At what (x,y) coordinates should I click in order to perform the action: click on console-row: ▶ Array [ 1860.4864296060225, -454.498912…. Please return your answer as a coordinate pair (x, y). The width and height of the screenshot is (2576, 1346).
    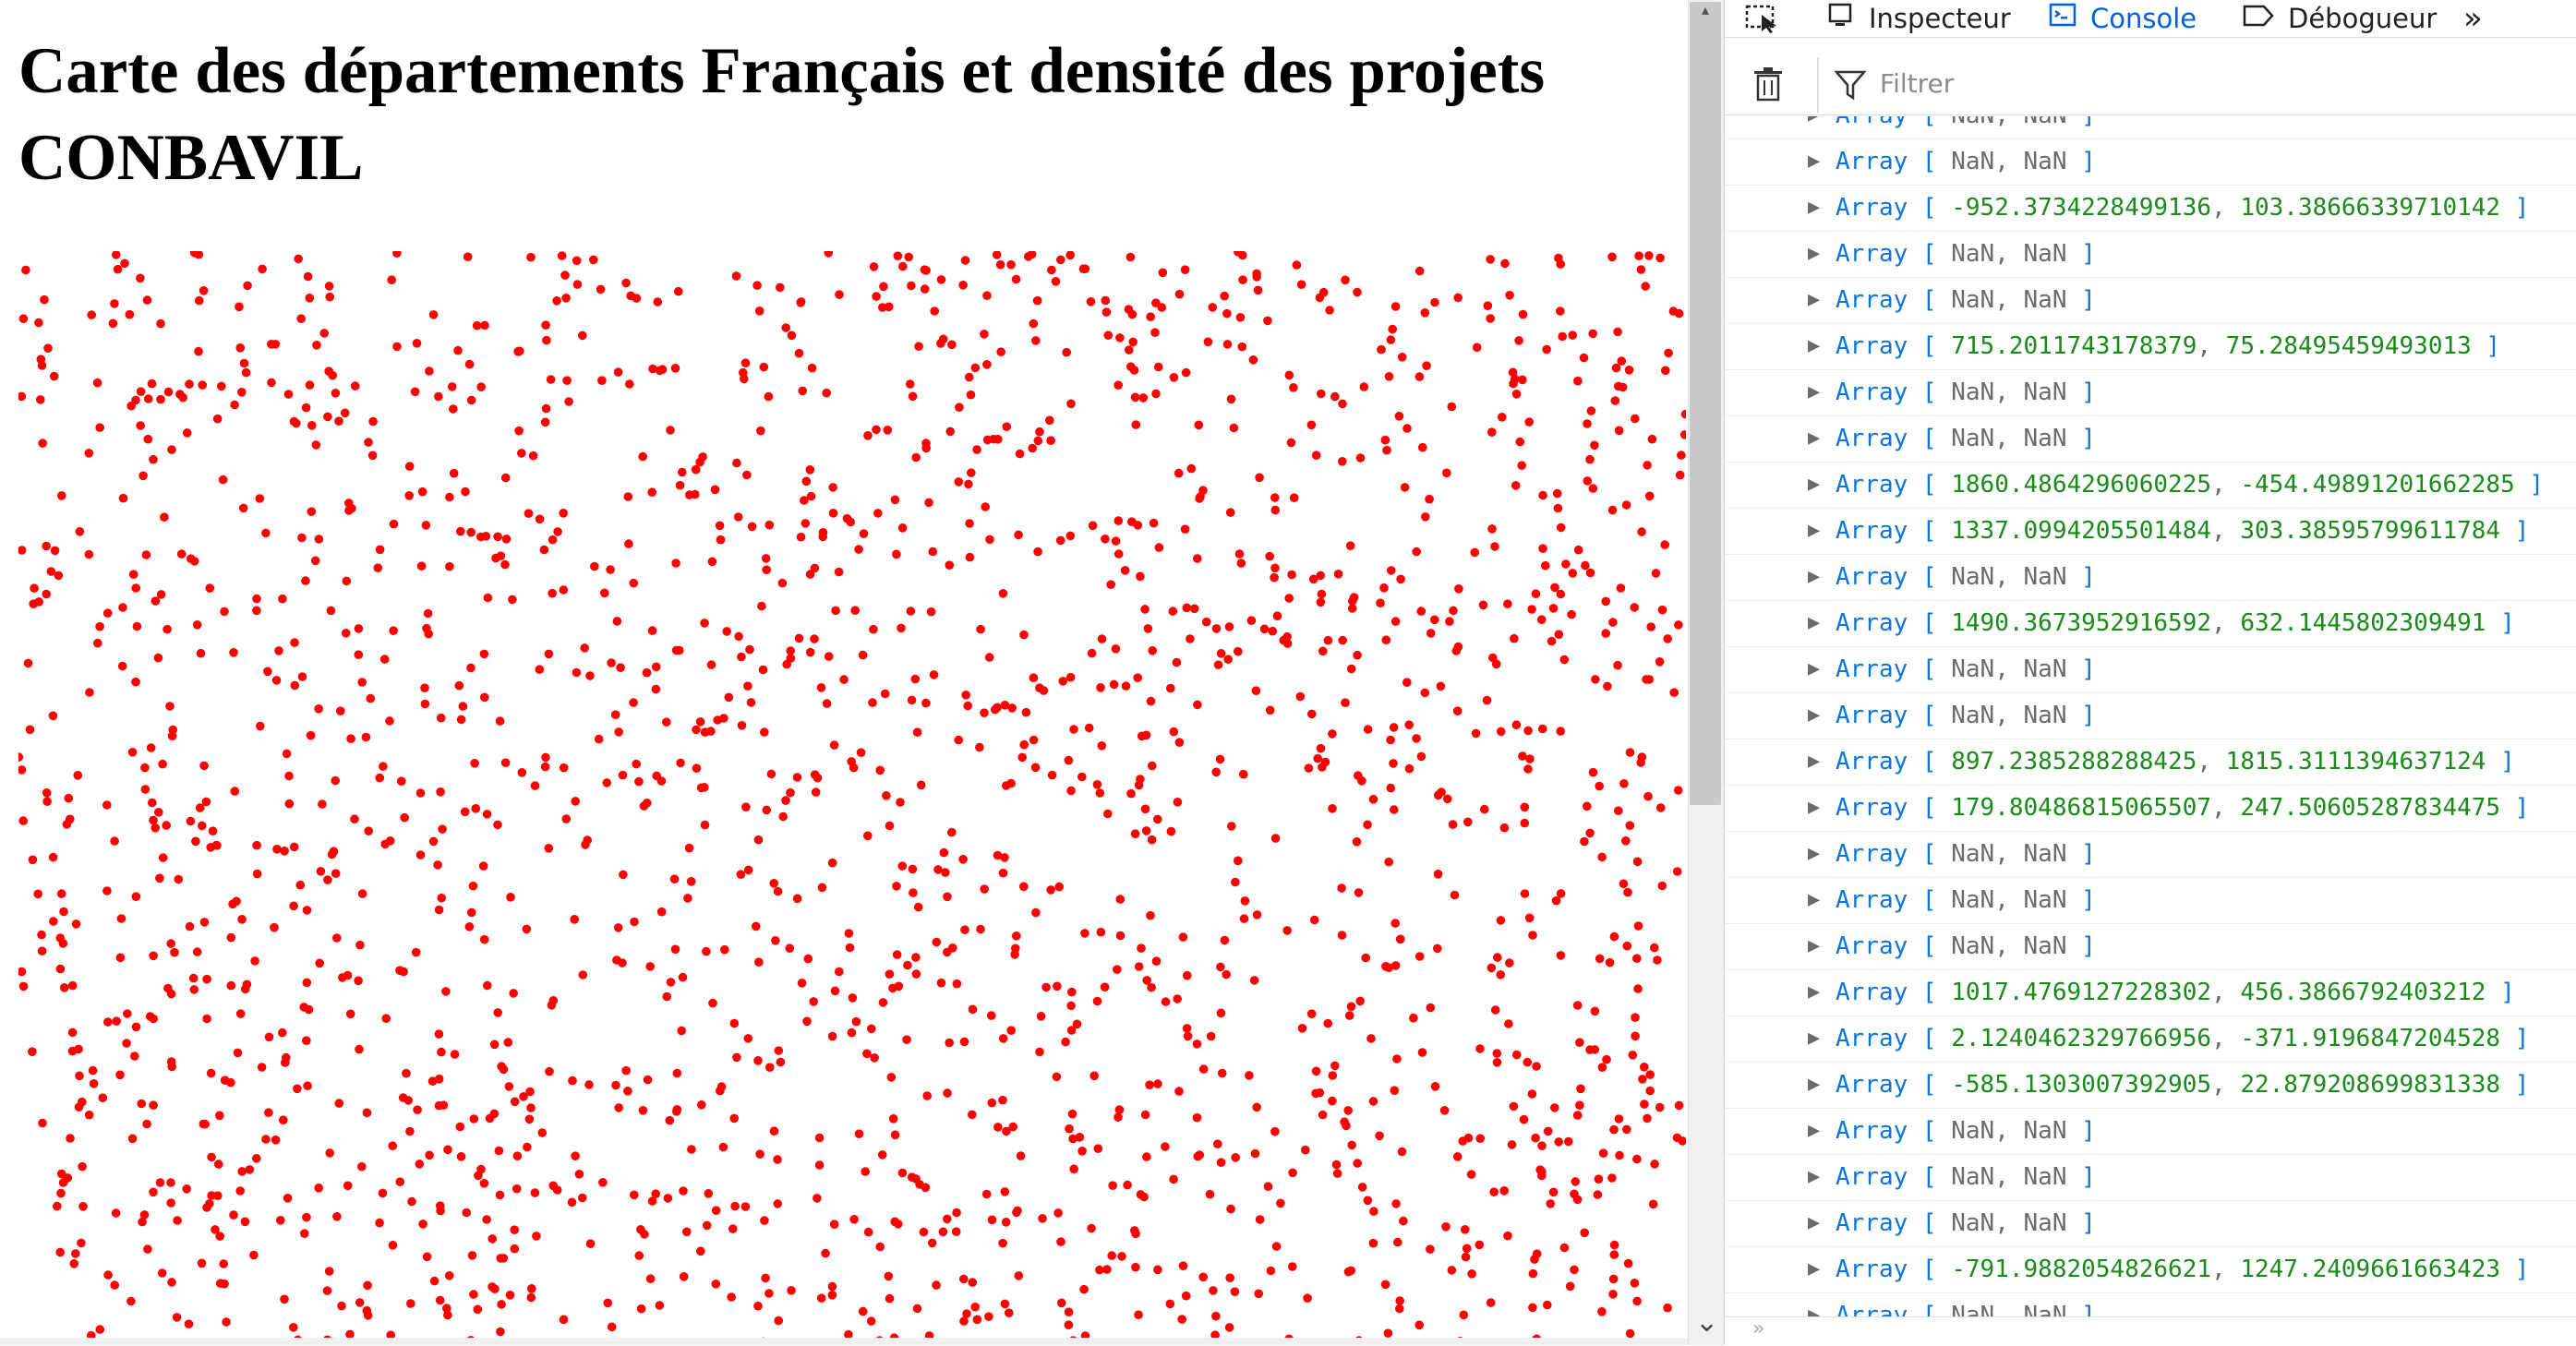
    Looking at the image, I should click on (2150, 485).